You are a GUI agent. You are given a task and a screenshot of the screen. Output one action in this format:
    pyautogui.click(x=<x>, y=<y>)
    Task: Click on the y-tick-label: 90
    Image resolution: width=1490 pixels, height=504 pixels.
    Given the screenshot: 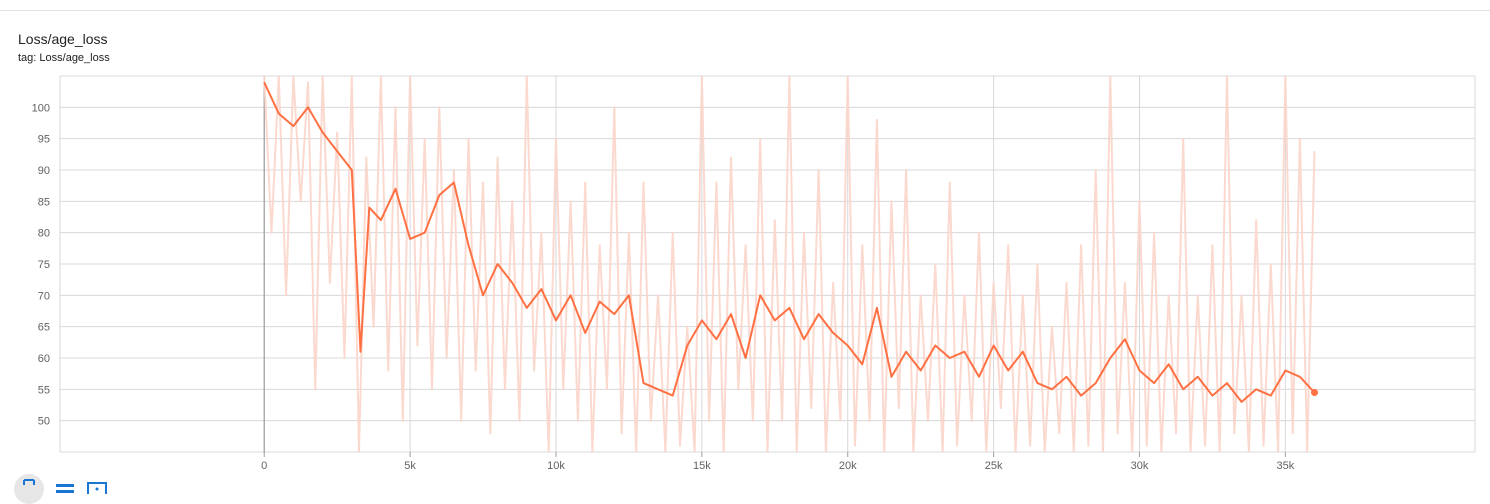 What is the action you would take?
    pyautogui.click(x=44, y=171)
    